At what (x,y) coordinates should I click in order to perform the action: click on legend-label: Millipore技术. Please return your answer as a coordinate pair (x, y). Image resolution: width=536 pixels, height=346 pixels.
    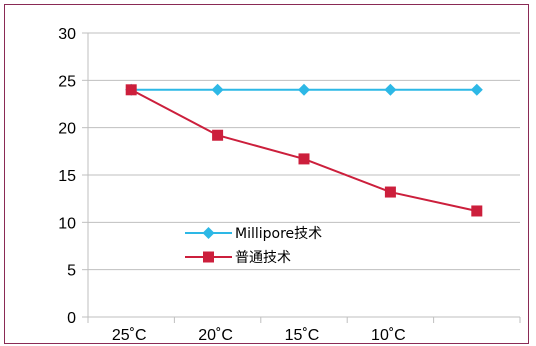
    Looking at the image, I should click on (278, 234).